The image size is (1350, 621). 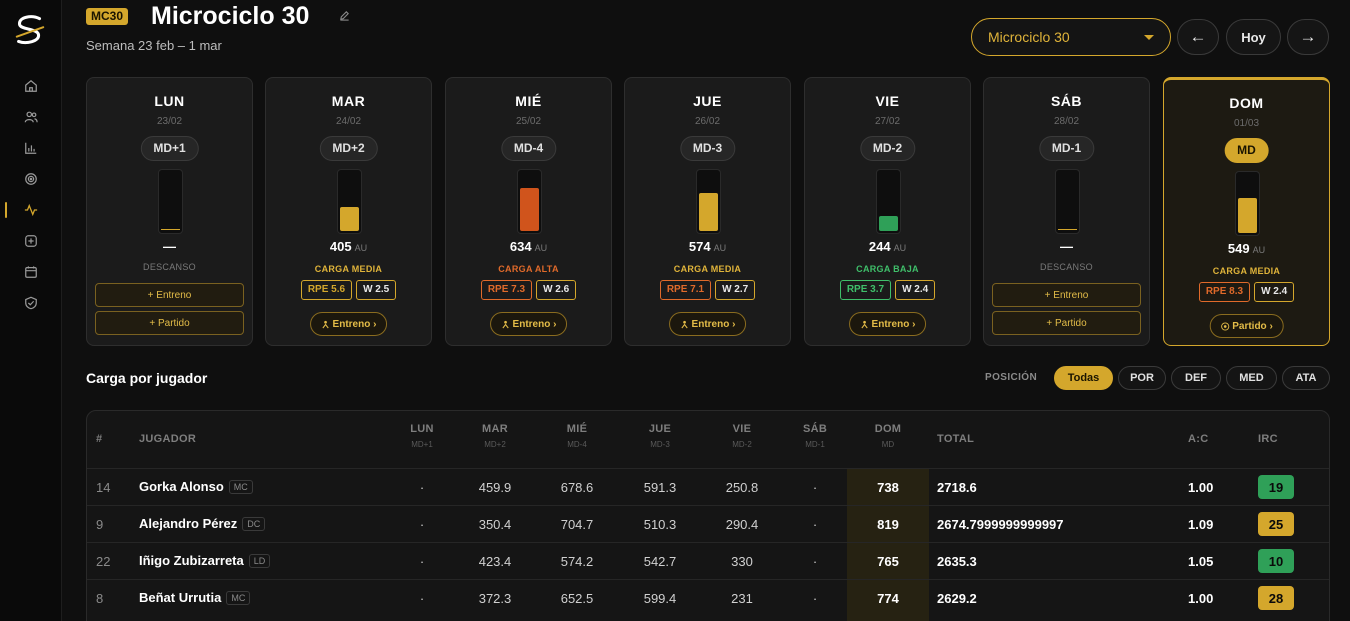 I want to click on nav-calendar, so click(x=31, y=272).